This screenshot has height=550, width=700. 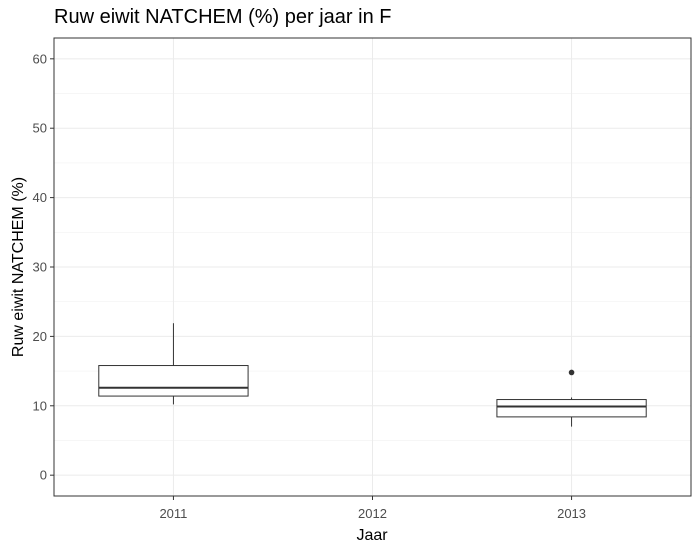 I want to click on y-axis-ticks: 0 10 20 30 40 50 60, so click(x=43, y=267).